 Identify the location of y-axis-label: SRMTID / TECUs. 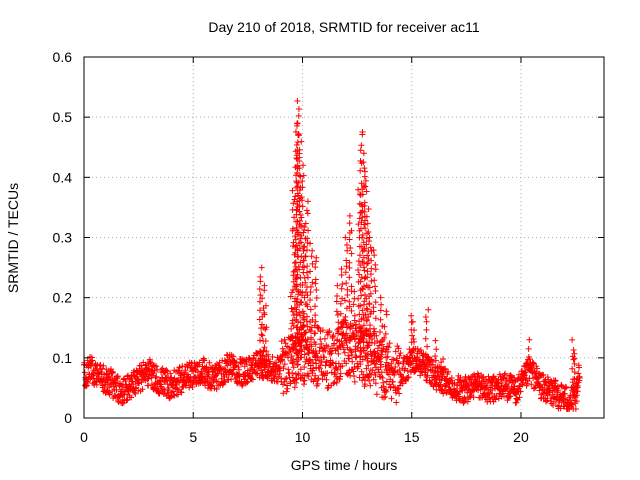
(13, 238).